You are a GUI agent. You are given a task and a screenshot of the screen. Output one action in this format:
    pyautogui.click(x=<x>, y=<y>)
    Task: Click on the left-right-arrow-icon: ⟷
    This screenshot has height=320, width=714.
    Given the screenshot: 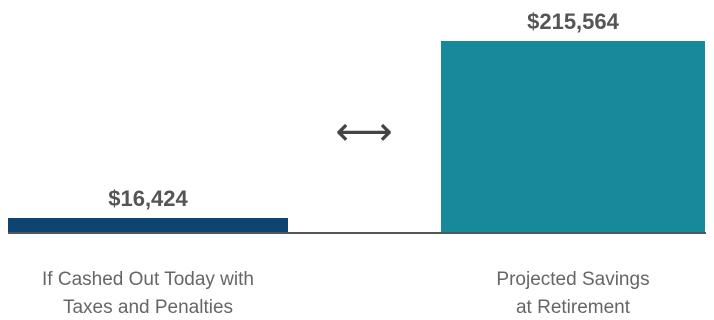 What is the action you would take?
    pyautogui.click(x=363, y=132)
    